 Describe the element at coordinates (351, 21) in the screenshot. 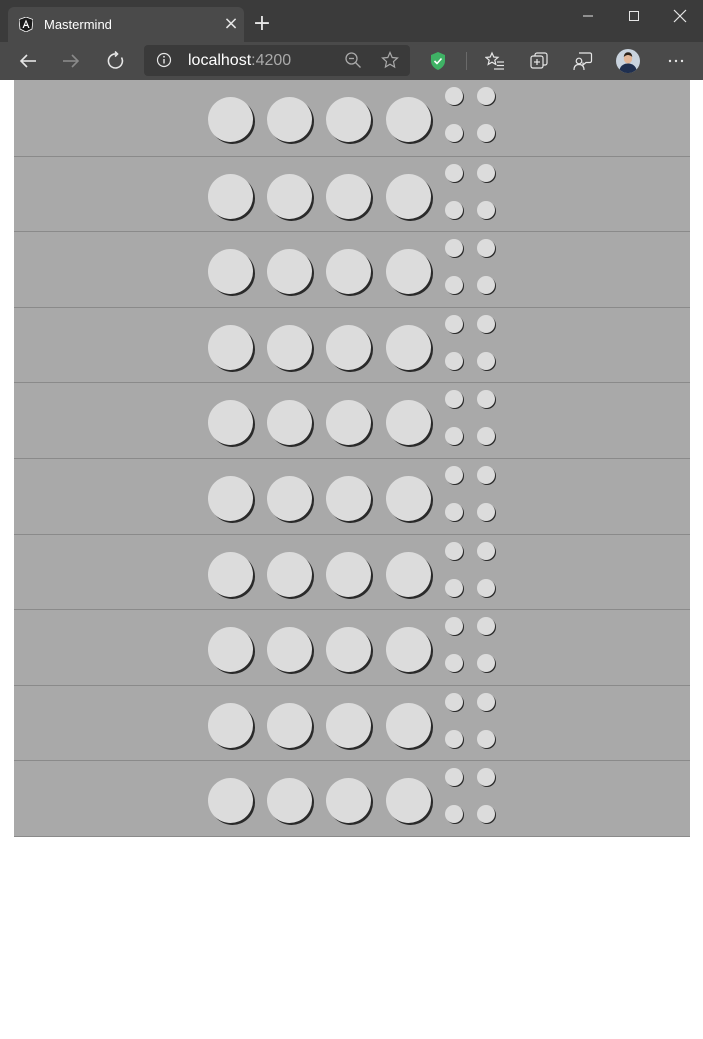

I see `tab-bar: Mastermind × +` at that location.